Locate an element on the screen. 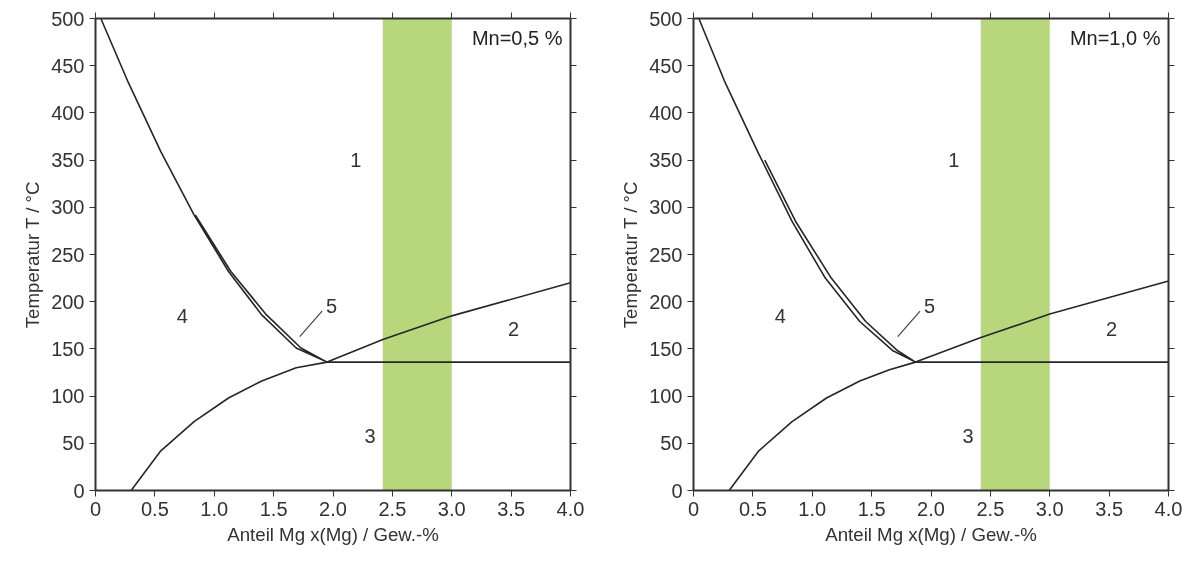 The image size is (1199, 564). annotation: Mn=0,5 % is located at coordinates (517, 37).